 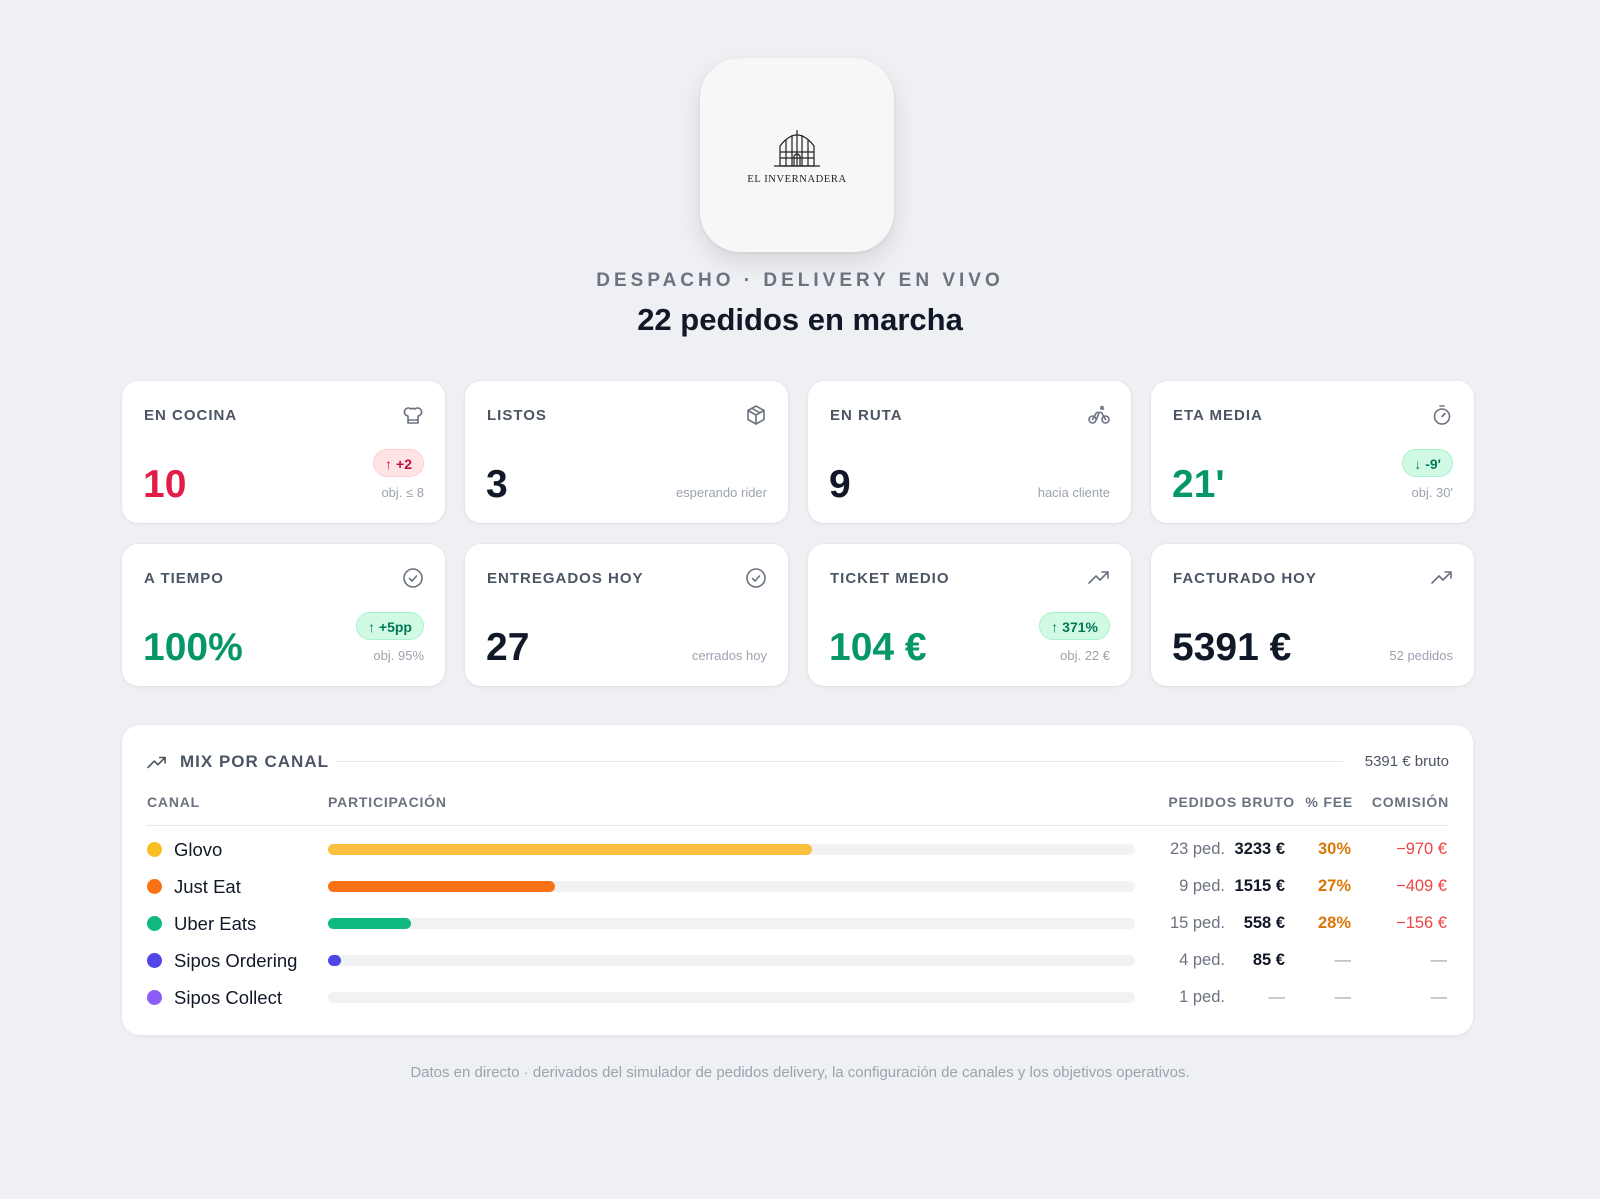 I want to click on kpi-value: 10, so click(x=165, y=484).